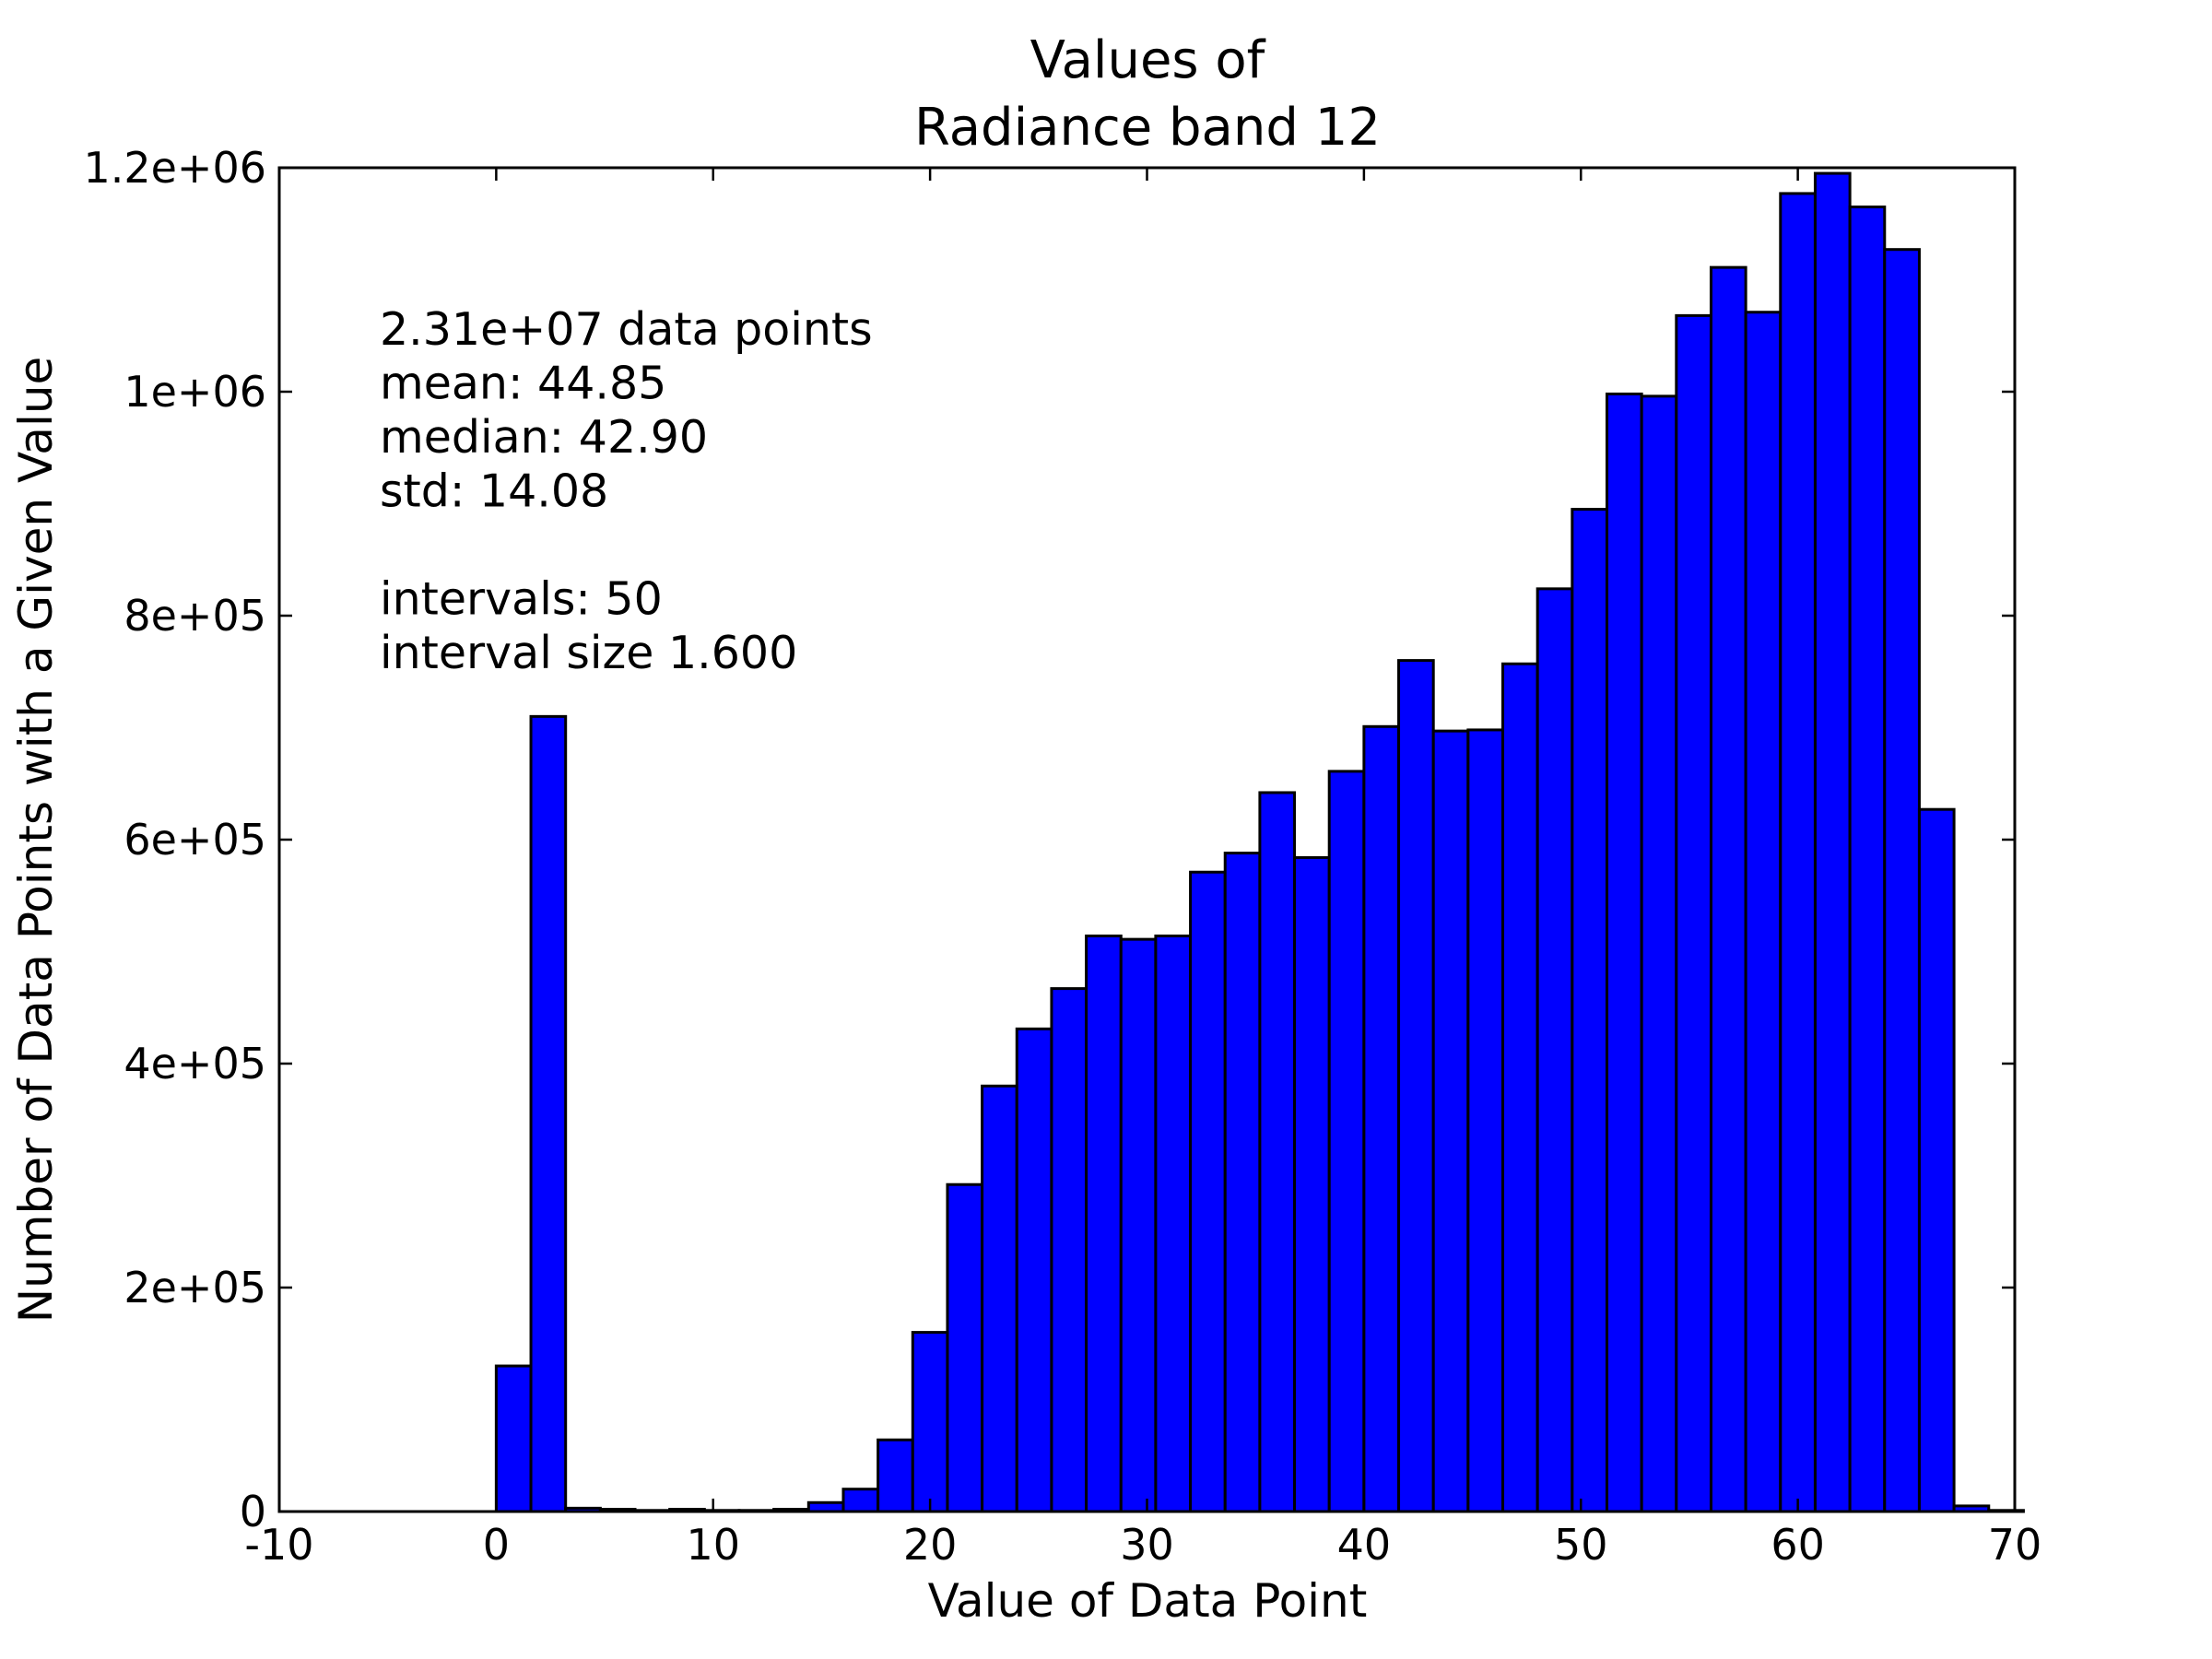  Describe the element at coordinates (195, 1063) in the screenshot. I see `y-tick-label: 4e+05` at that location.